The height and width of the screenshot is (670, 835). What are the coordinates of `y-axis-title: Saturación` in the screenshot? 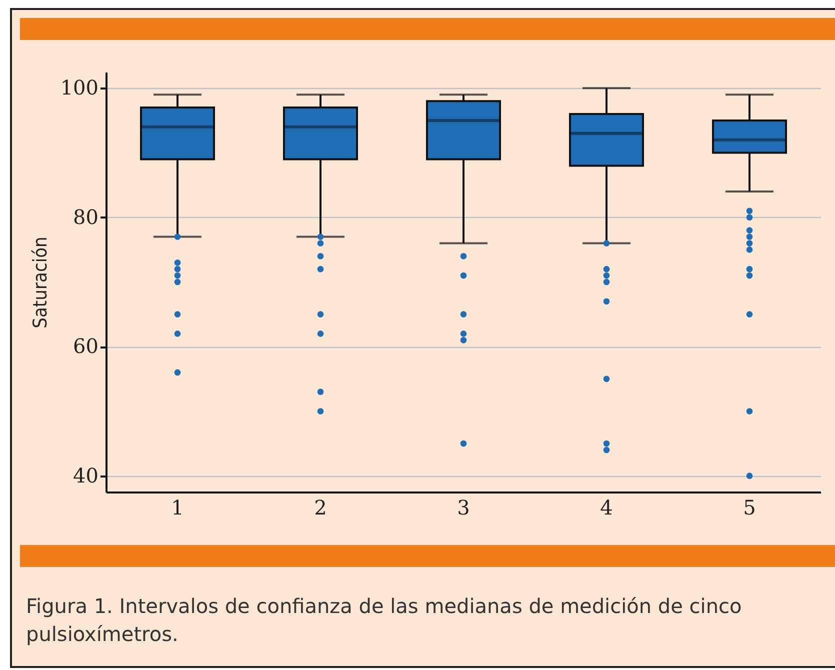 It's located at (40, 282).